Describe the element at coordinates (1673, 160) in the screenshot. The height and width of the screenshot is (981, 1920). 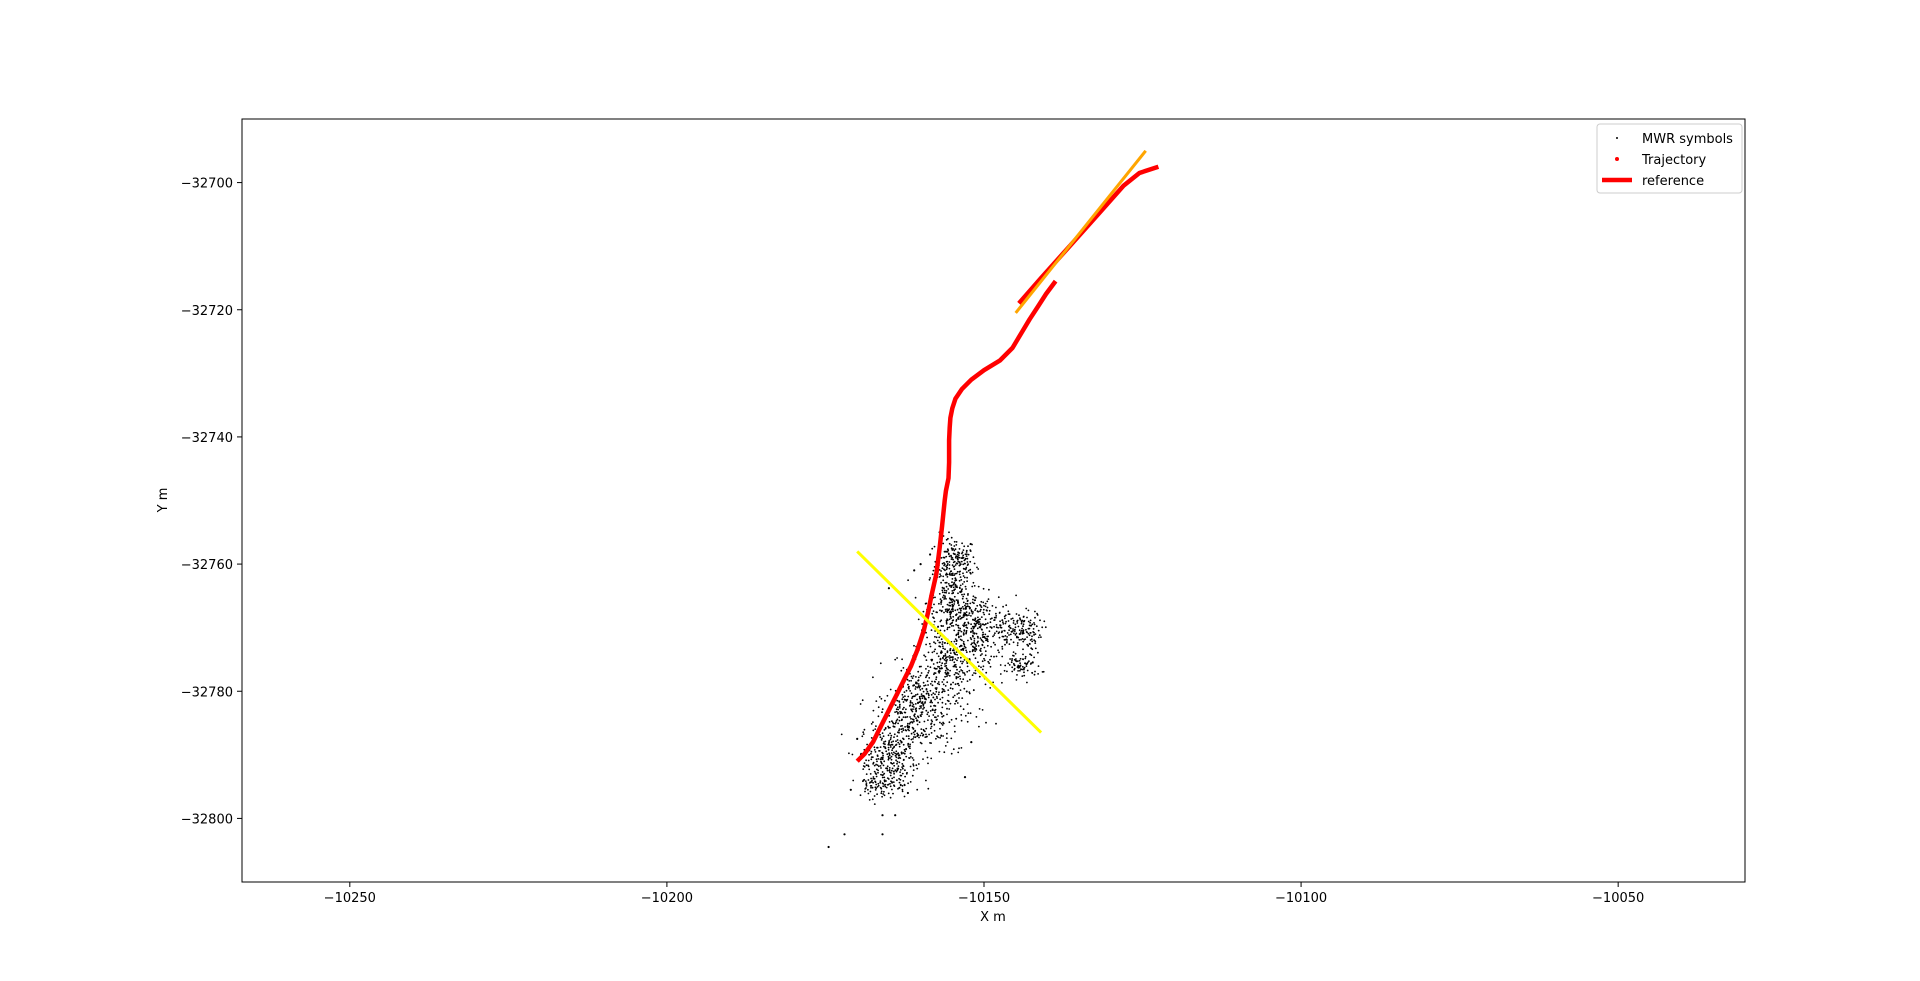
I see `legend-label: Trajectory` at that location.